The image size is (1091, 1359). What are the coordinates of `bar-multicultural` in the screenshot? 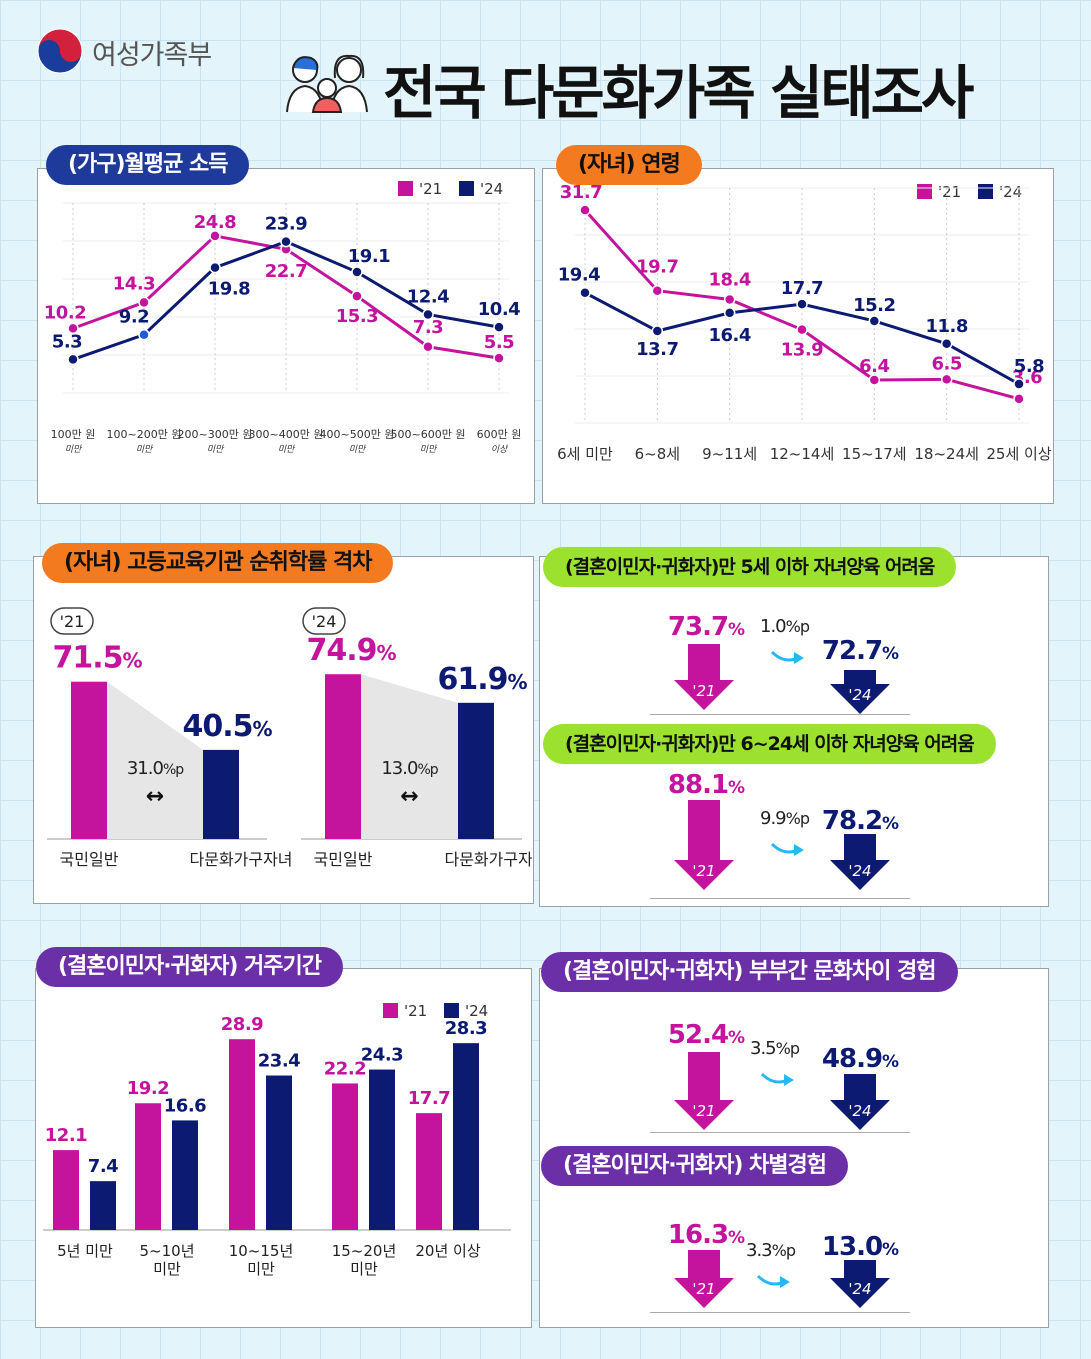 It's located at (221, 794).